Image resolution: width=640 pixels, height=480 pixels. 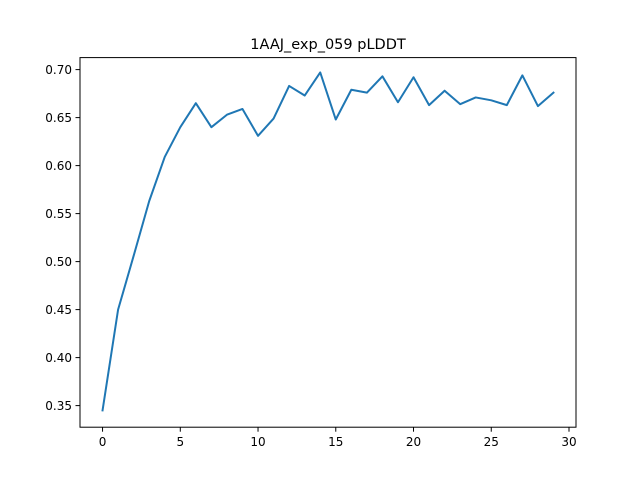 I want to click on x-tick-label: 20, so click(x=413, y=442).